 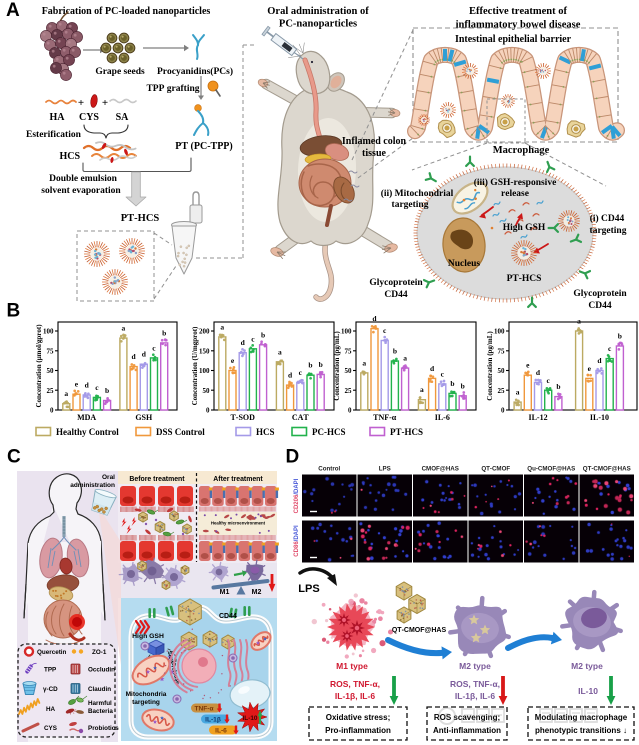 I want to click on svg-text: CYS, so click(x=50, y=728).